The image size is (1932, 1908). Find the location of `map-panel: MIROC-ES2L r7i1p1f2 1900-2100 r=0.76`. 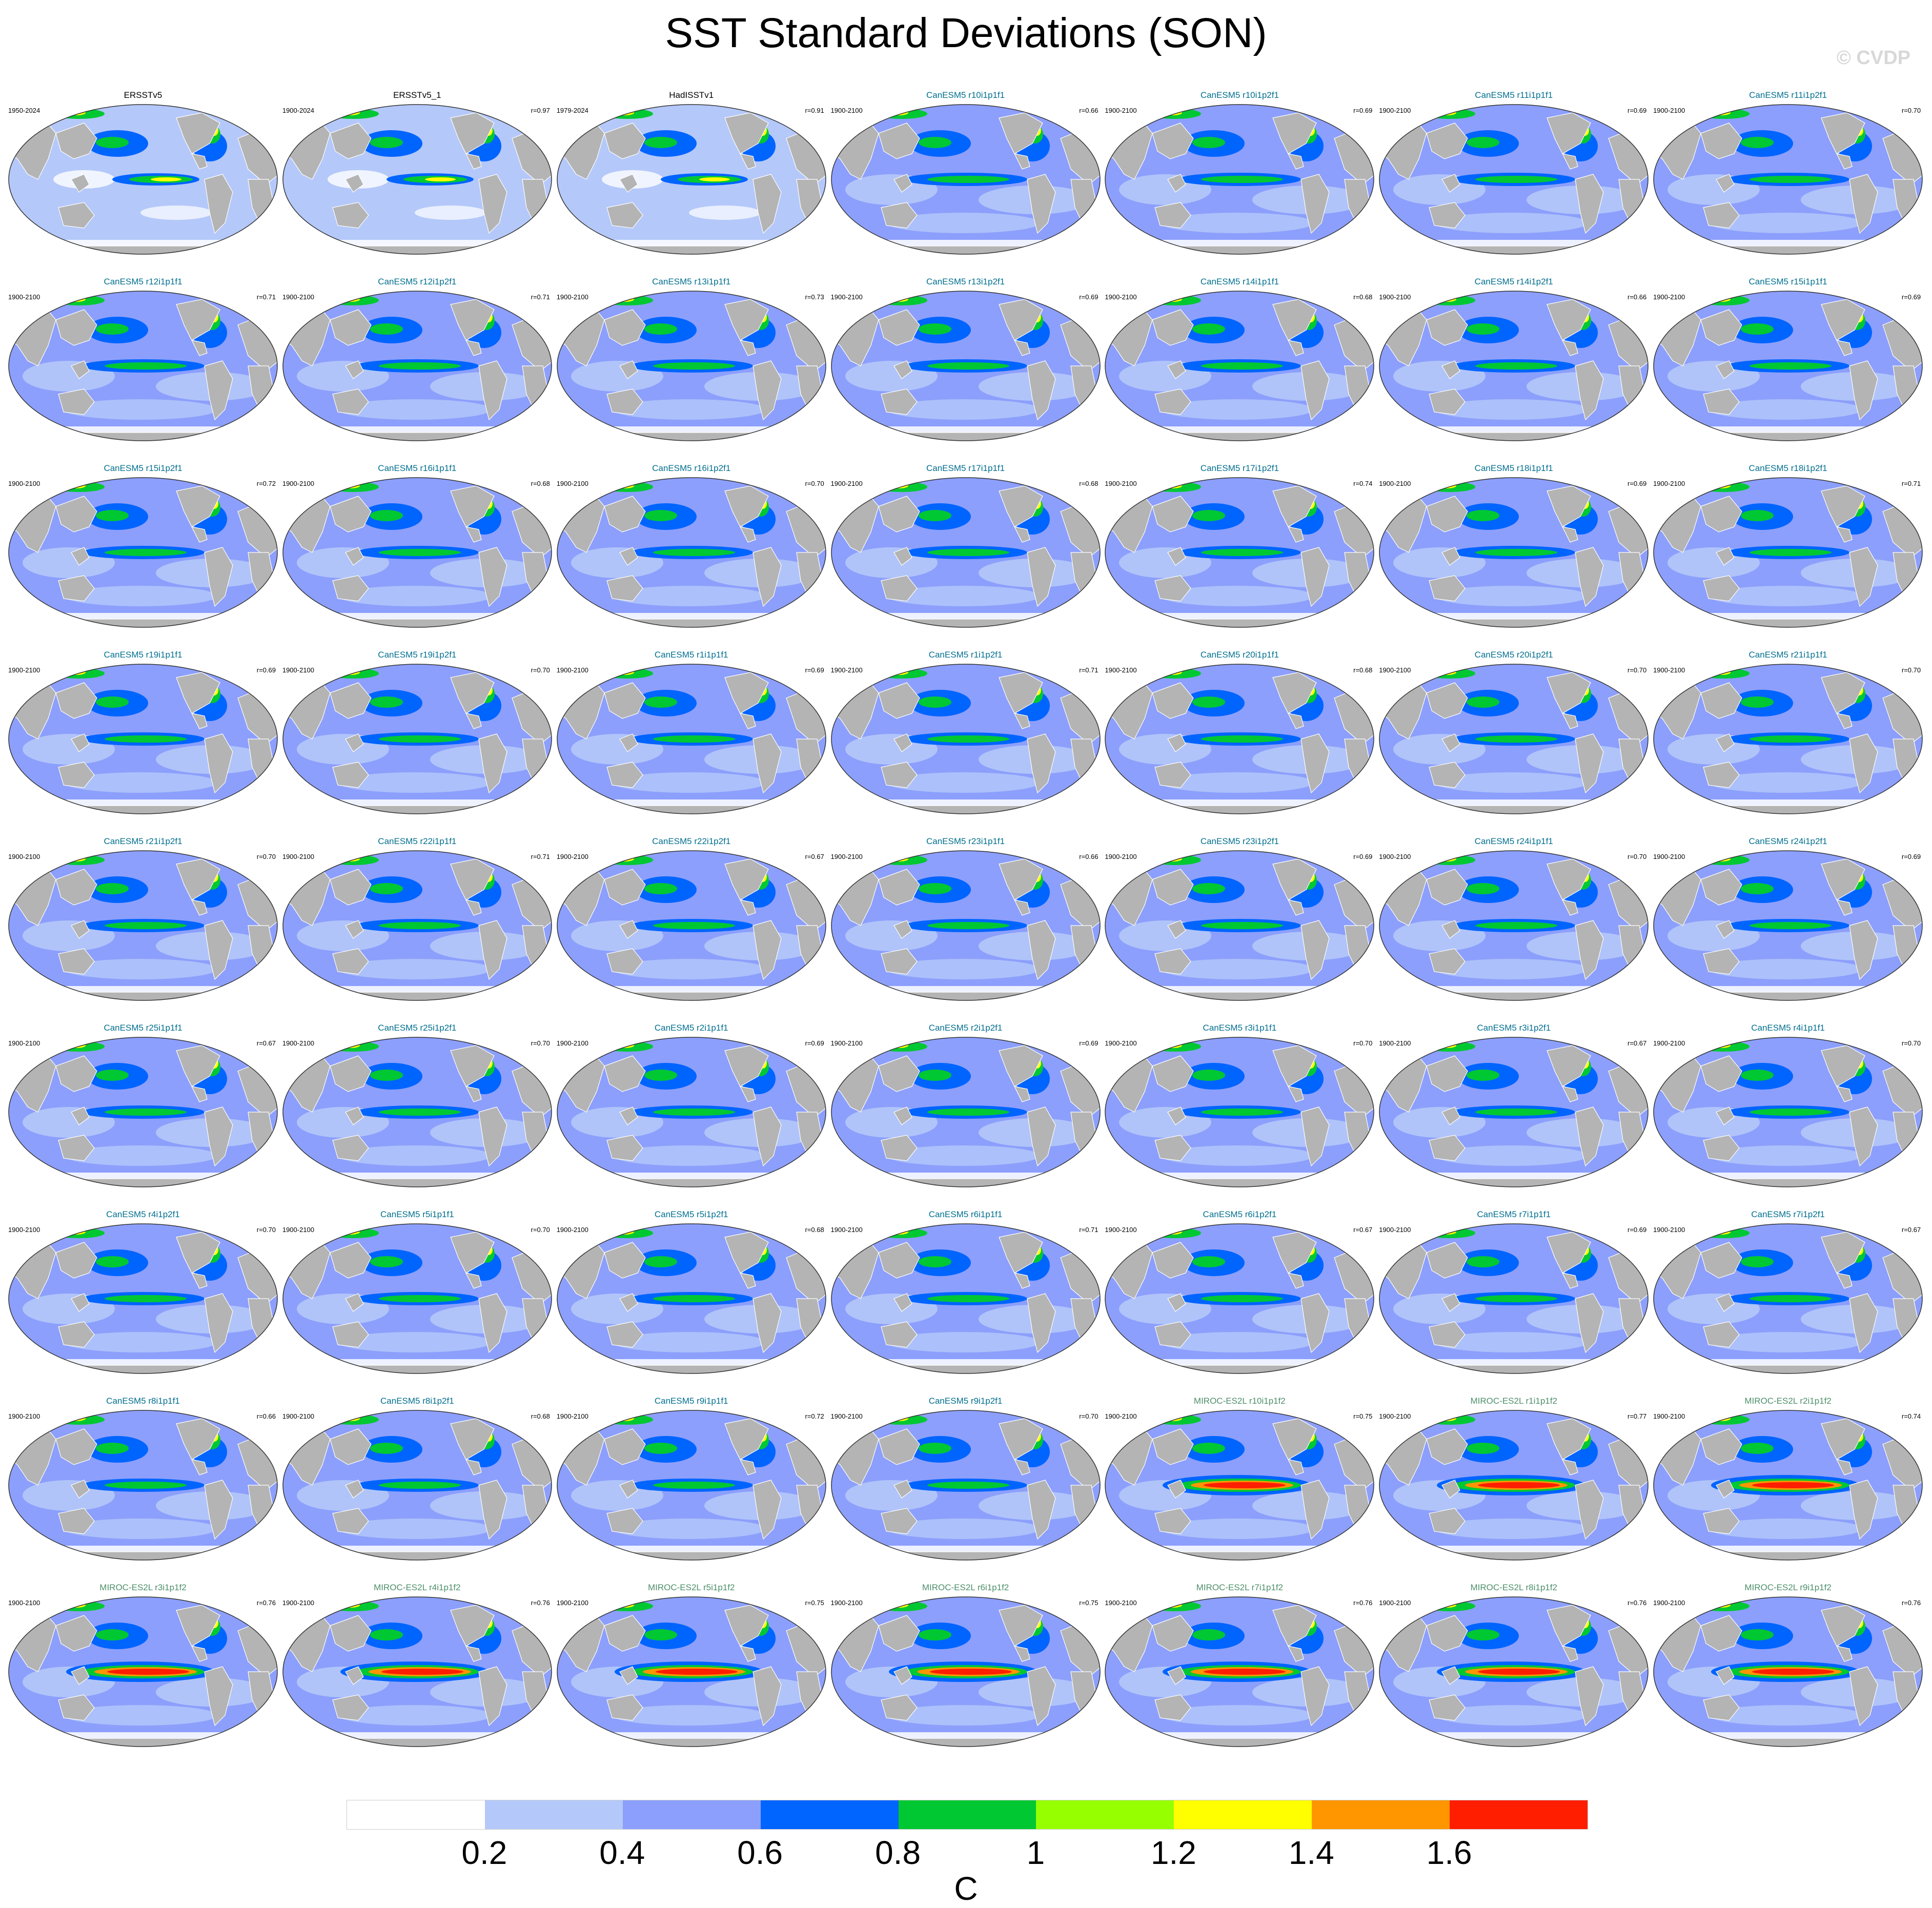

map-panel: MIROC-ES2L r7i1p1f2 1900-2100 r=0.76 is located at coordinates (1239, 1674).